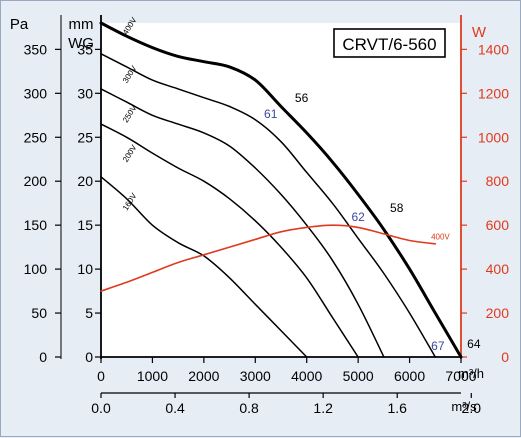  Describe the element at coordinates (474, 344) in the screenshot. I see `annotation-64: 64` at that location.